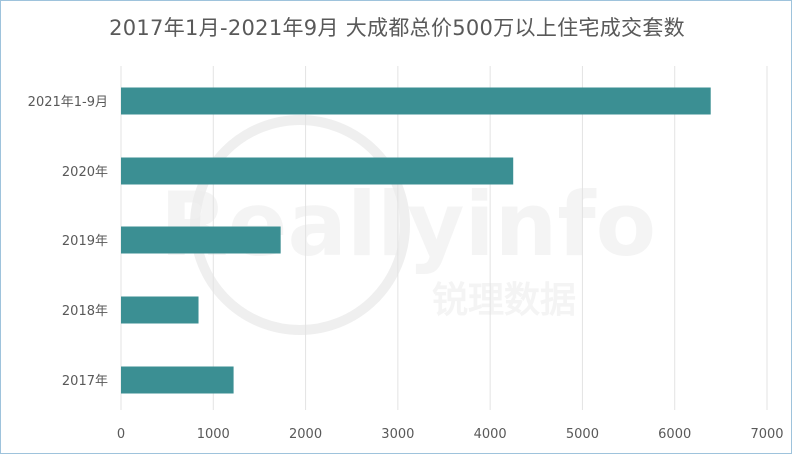 This screenshot has height=456, width=794. What do you see at coordinates (85, 311) in the screenshot?
I see `category-label: 2018年` at bounding box center [85, 311].